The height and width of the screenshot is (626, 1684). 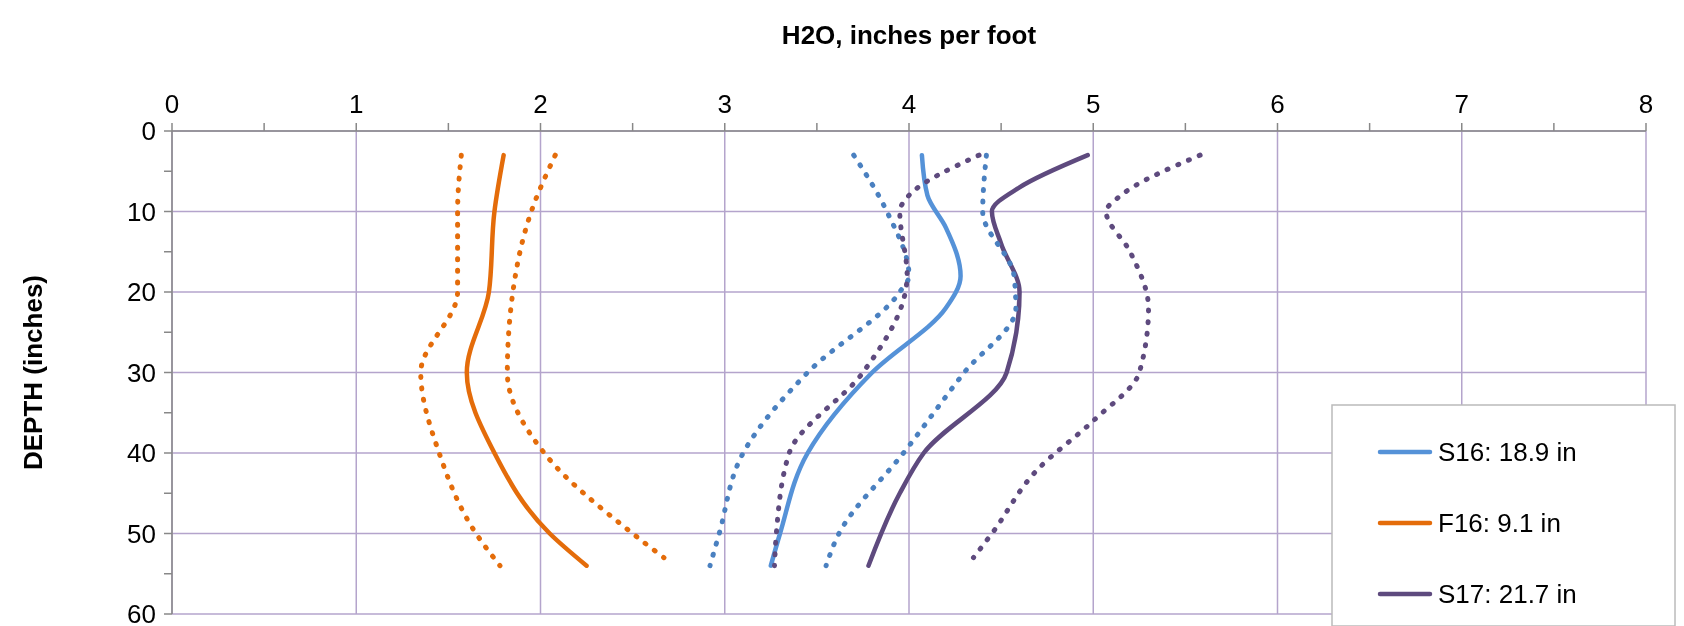 What do you see at coordinates (141, 453) in the screenshot?
I see `y-tick-label: 40` at bounding box center [141, 453].